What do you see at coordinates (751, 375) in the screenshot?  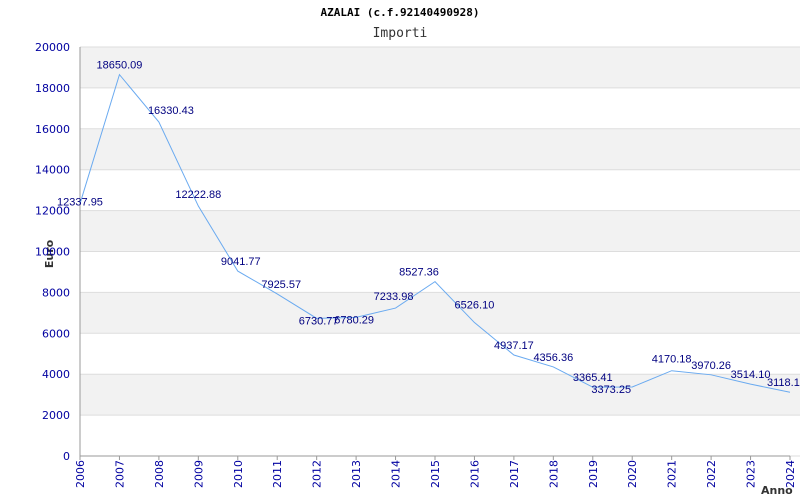 I see `data-label: 3514.10` at bounding box center [751, 375].